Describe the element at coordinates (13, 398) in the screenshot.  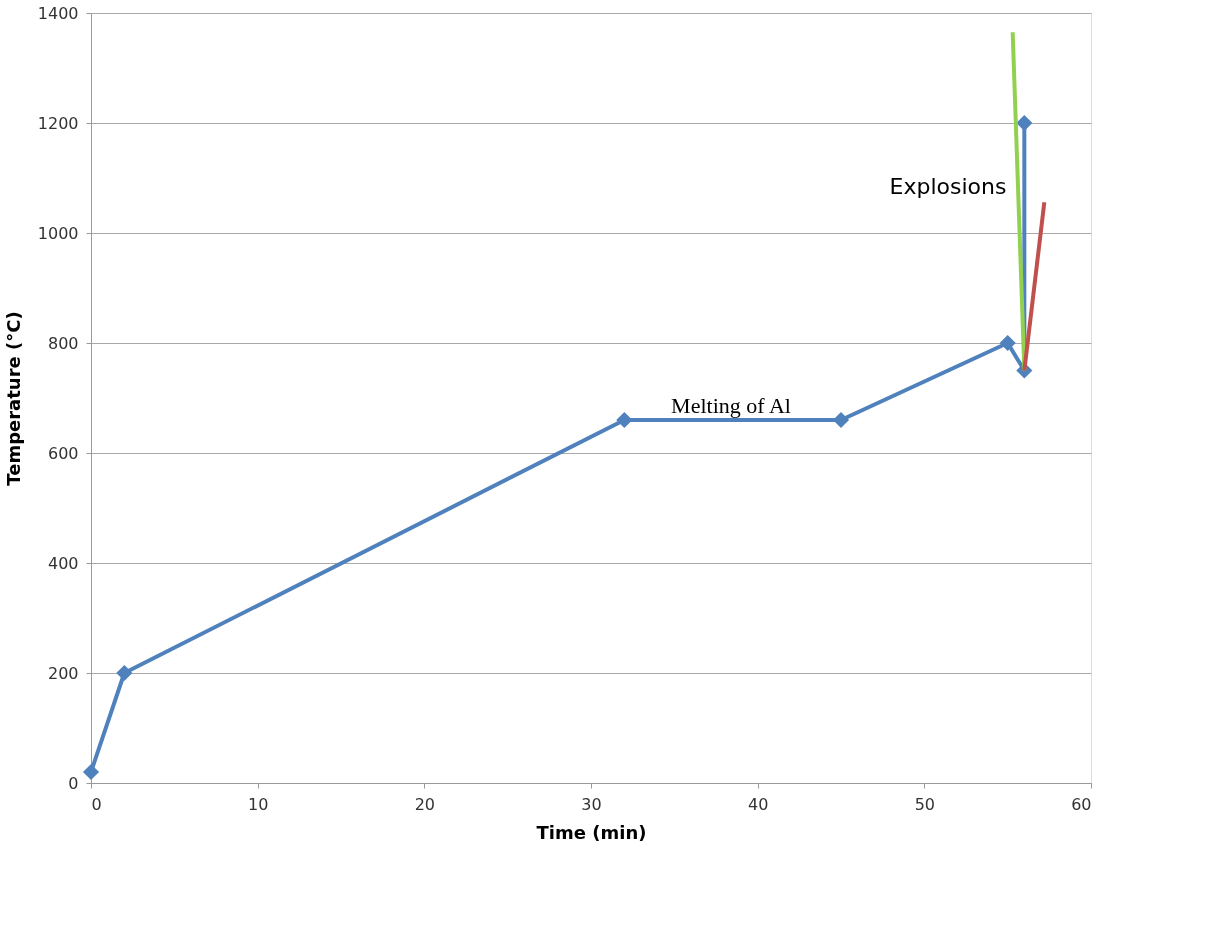
I see `y-axis-title: Temperature (°C)` at that location.